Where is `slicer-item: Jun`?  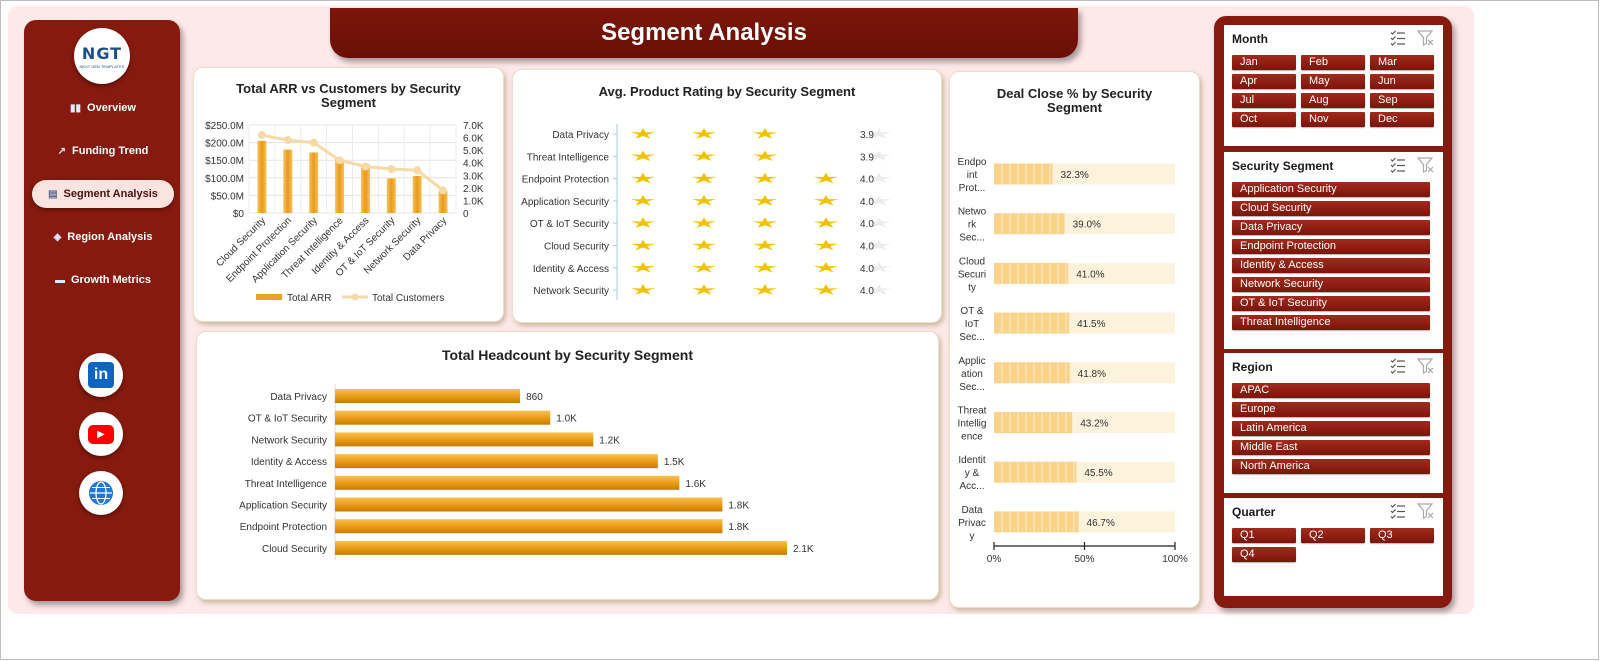 slicer-item: Jun is located at coordinates (1402, 81).